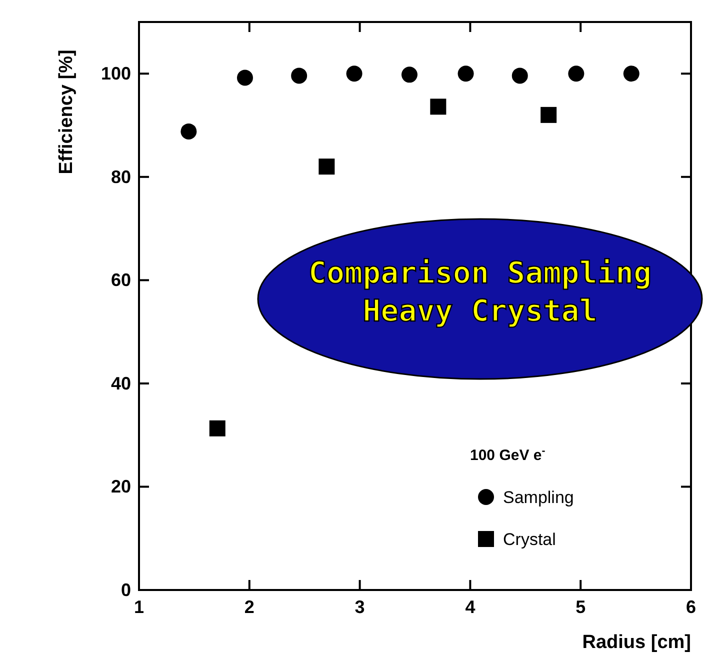 The width and height of the screenshot is (710, 659). What do you see at coordinates (538, 497) in the screenshot?
I see `legend-label: Sampling` at bounding box center [538, 497].